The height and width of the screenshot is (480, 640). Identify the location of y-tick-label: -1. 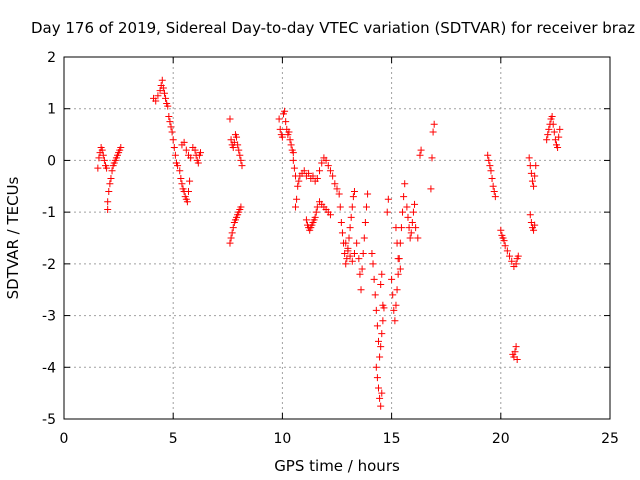
(49, 213).